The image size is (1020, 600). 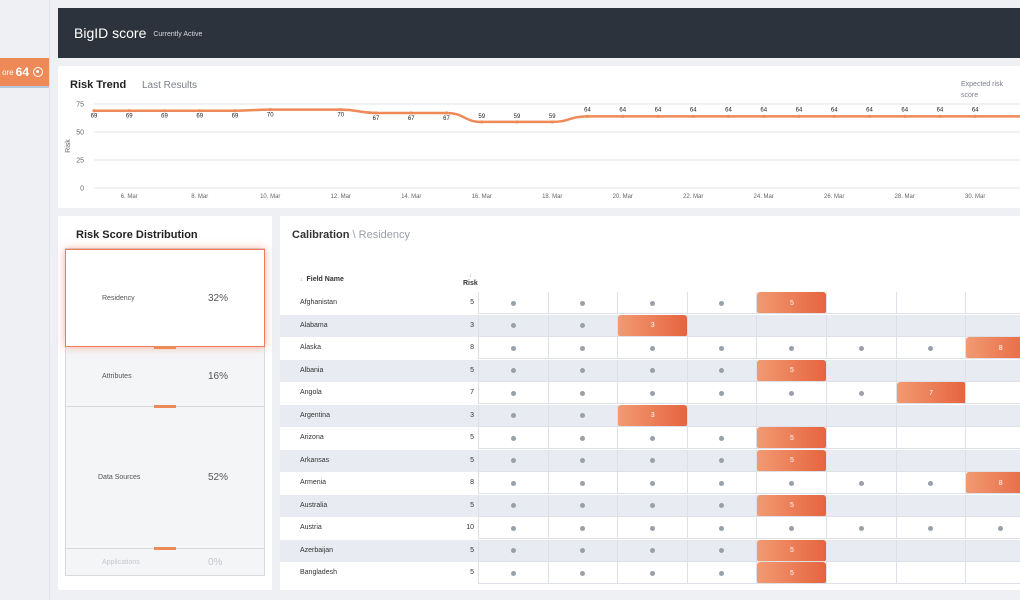 I want to click on table-row: Australia 5 5, so click(x=650, y=505).